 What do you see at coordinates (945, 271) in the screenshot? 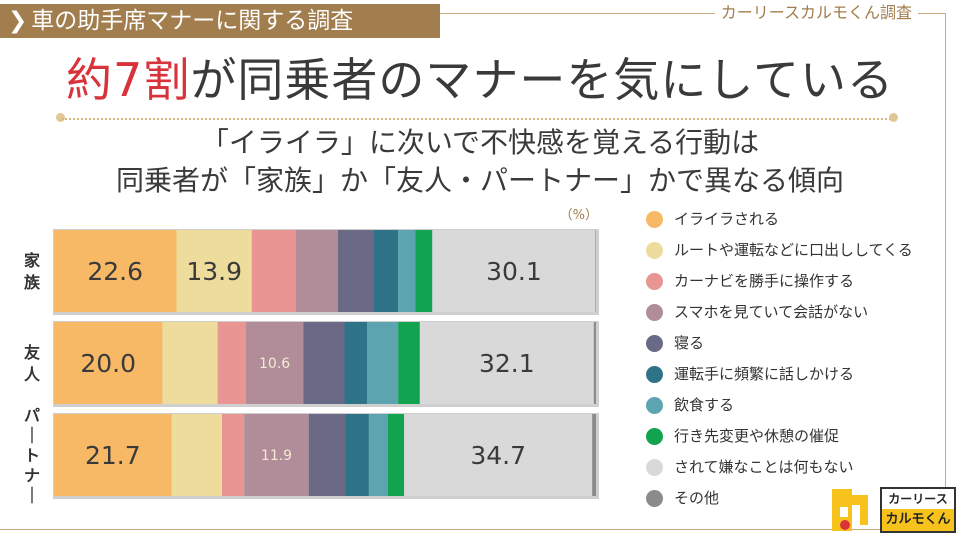
I see `frame-right-line` at bounding box center [945, 271].